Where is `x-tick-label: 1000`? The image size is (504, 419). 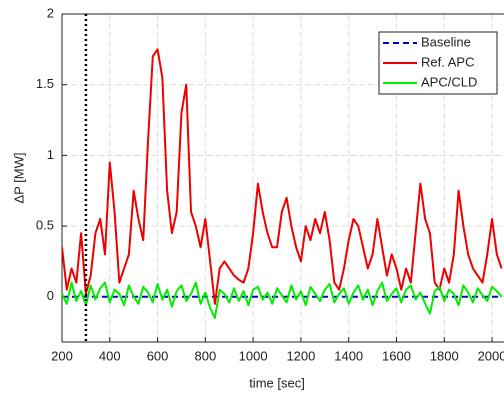
x-tick-label: 1000 is located at coordinates (253, 355).